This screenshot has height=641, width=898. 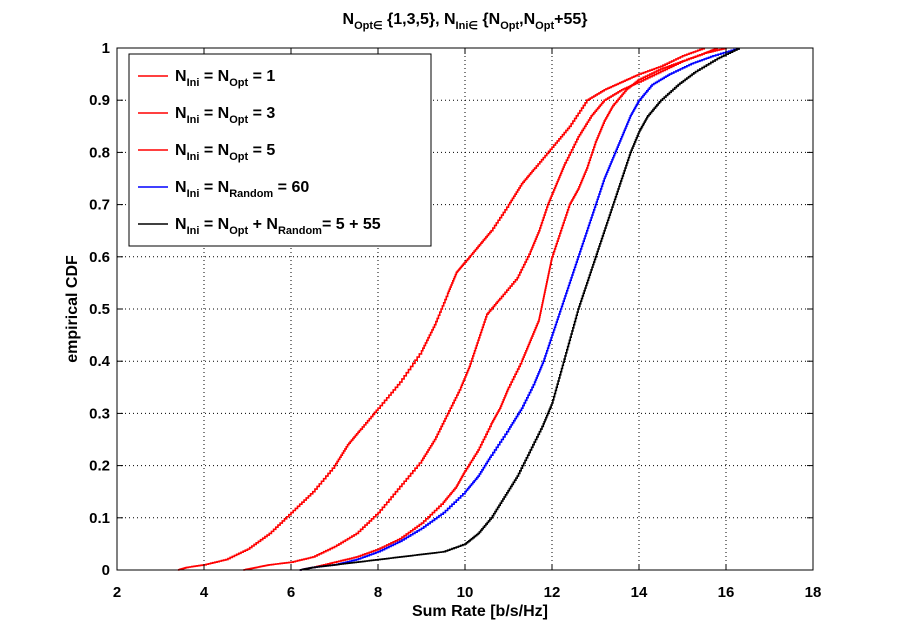 I want to click on x-tick-label: 18, so click(x=813, y=592).